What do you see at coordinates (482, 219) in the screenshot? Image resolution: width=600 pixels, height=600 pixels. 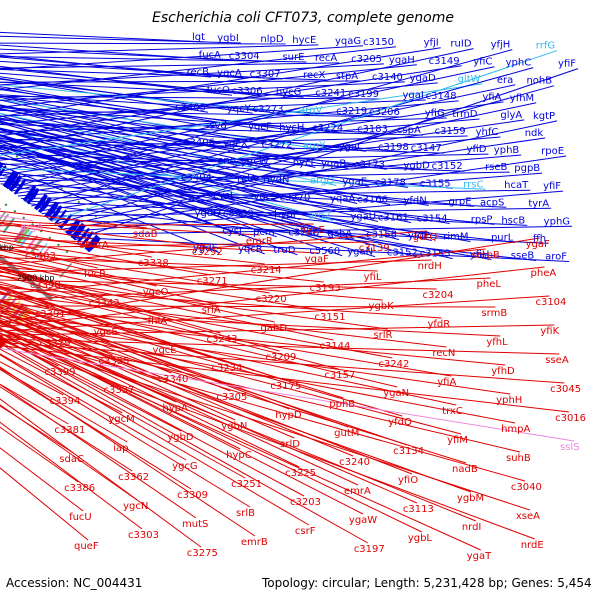 I see `gene-label: rpsP` at bounding box center [482, 219].